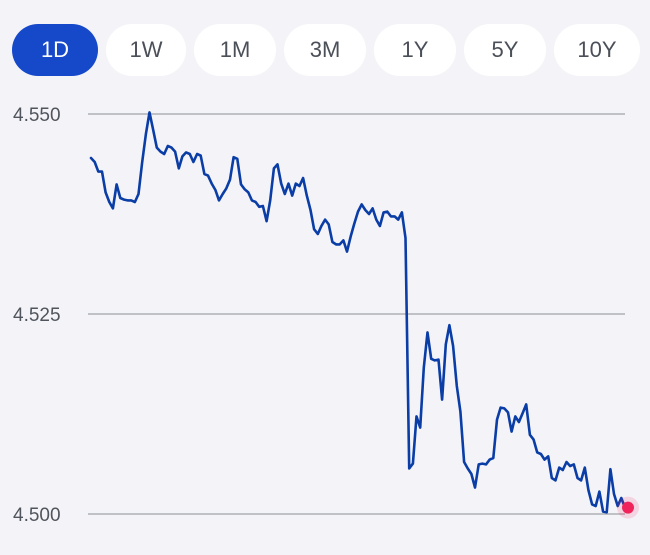 The image size is (650, 555). I want to click on tab-3m: 3M, so click(325, 50).